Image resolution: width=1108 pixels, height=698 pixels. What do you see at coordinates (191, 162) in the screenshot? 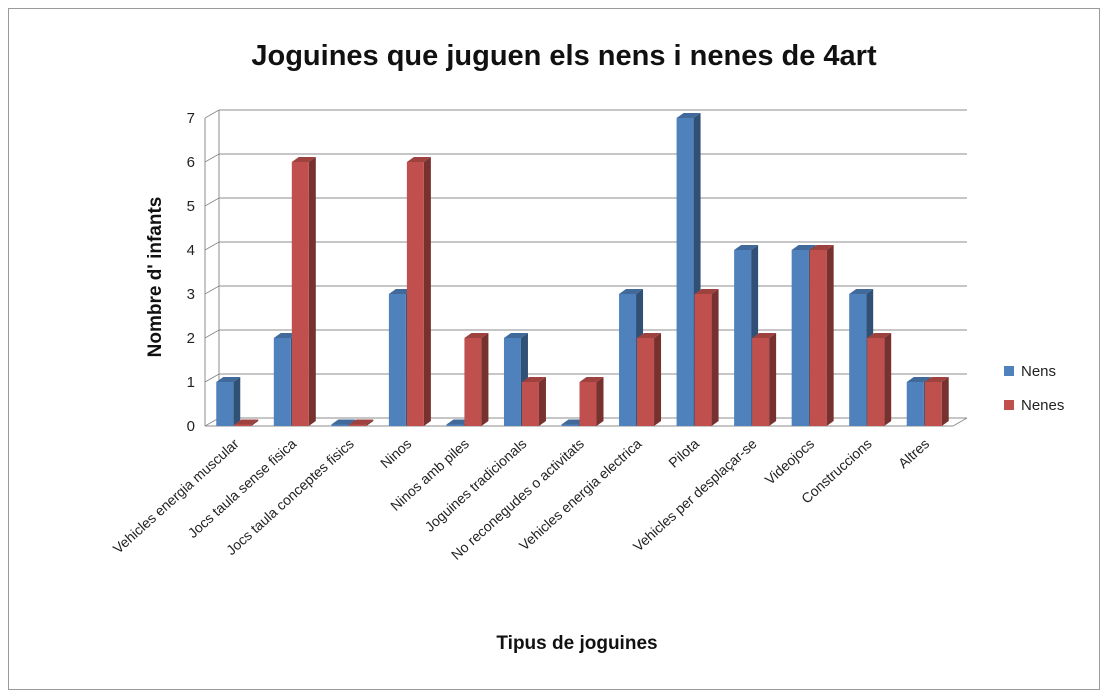
I see `y-tick-label: 6` at bounding box center [191, 162].